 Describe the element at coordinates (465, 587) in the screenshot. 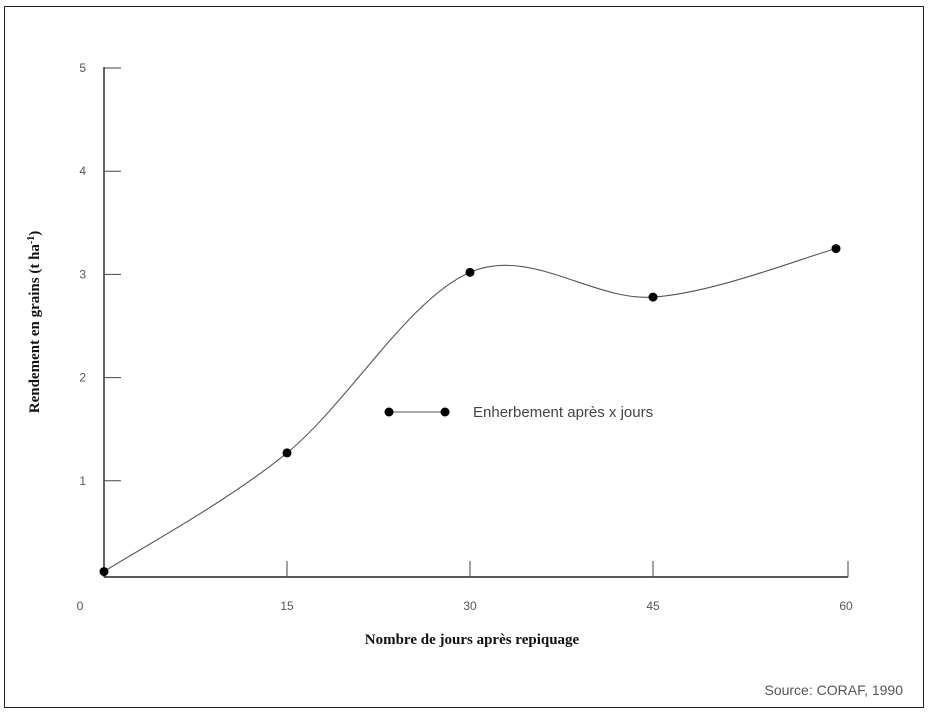

I see `x-ticks: 0 15 30 45 60` at that location.